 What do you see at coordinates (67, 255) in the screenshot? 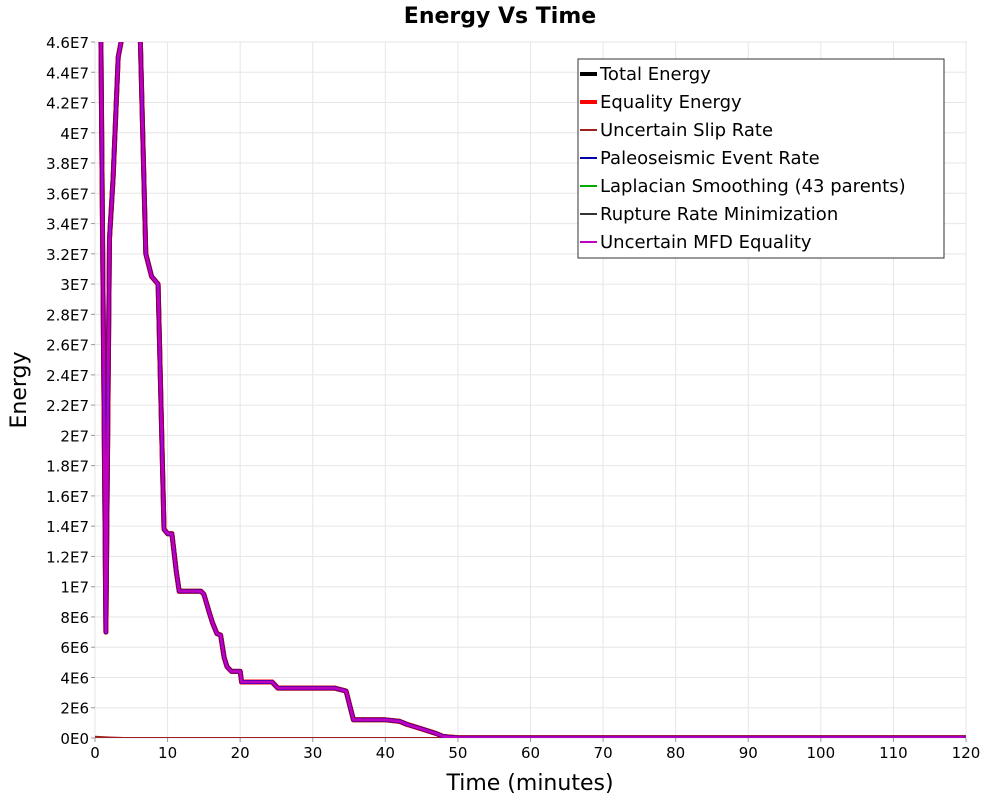
I see `y-tick-label: 3.2E7` at bounding box center [67, 255].